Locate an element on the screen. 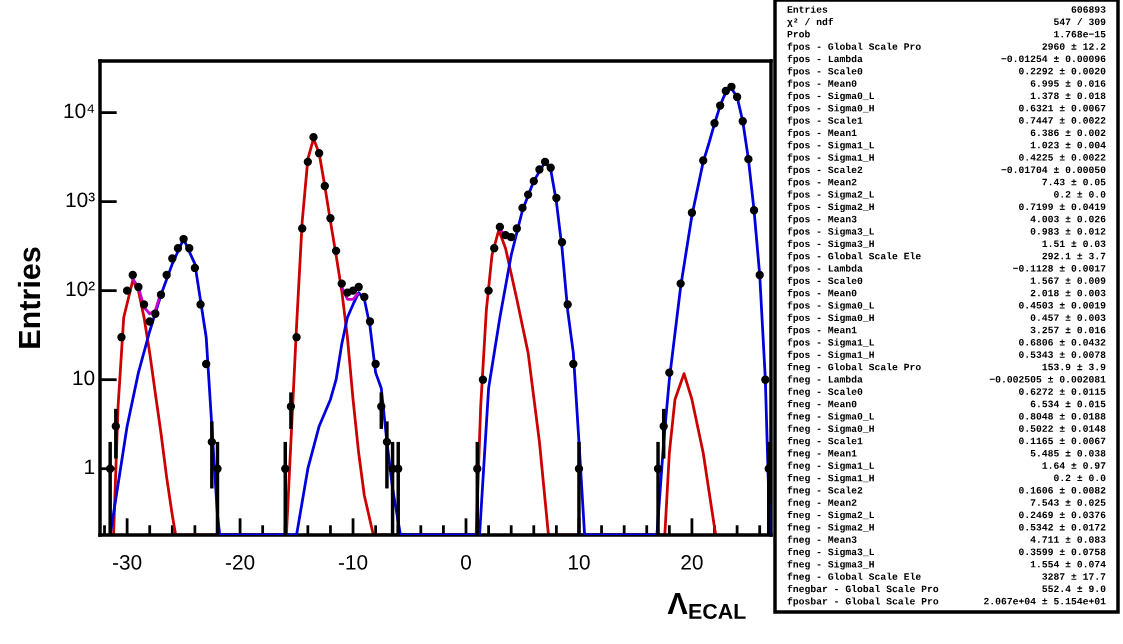 This screenshot has width=1123, height=644. text: 4.003 ± 0.026 is located at coordinates (1068, 219).